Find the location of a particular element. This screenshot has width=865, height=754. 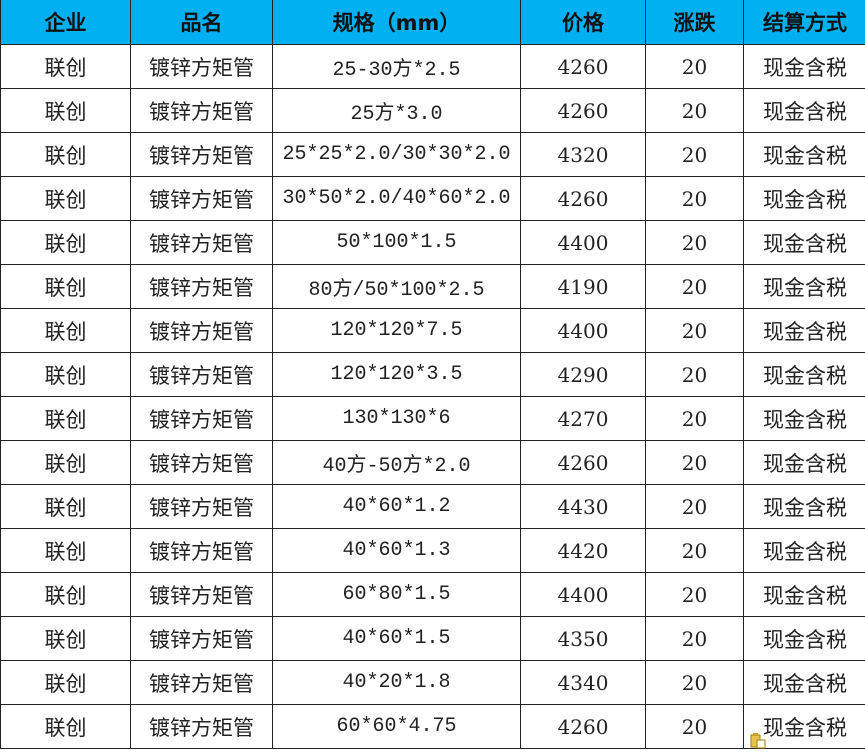

cell-spec: 50*100*1.5 is located at coordinates (397, 243).